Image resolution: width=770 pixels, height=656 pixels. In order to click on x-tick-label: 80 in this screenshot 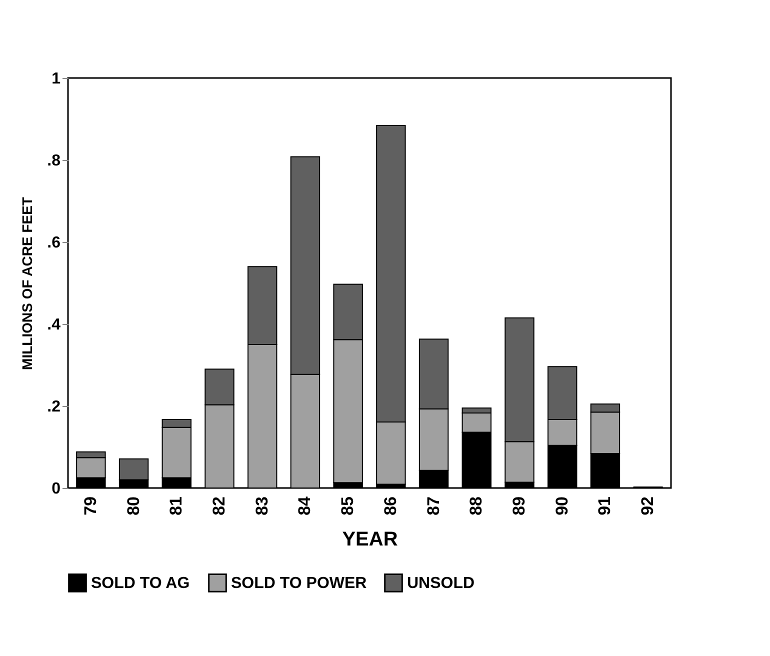, I will do `click(133, 506)`.